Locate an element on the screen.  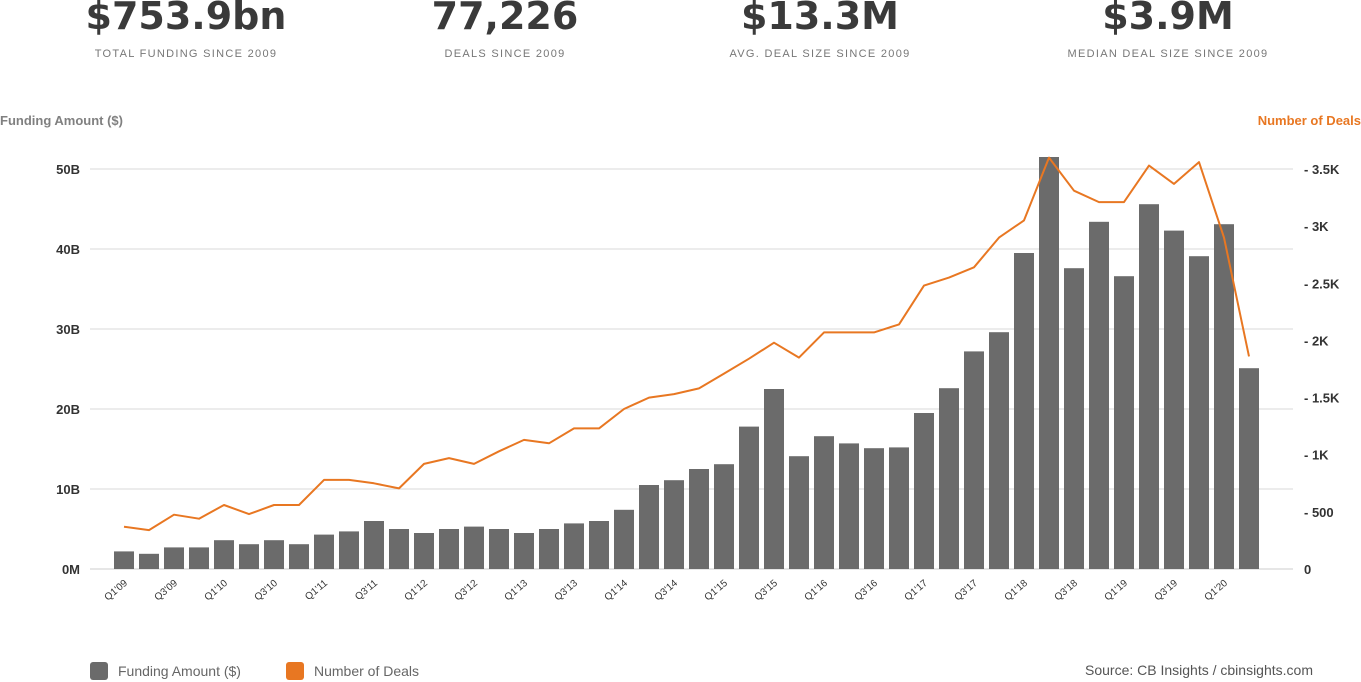
x-tick-label: Q1'20 is located at coordinates (1217, 591).